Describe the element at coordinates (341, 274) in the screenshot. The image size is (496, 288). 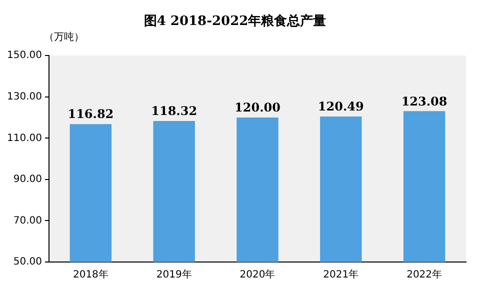
I see `x-tick-label: 2021年` at that location.